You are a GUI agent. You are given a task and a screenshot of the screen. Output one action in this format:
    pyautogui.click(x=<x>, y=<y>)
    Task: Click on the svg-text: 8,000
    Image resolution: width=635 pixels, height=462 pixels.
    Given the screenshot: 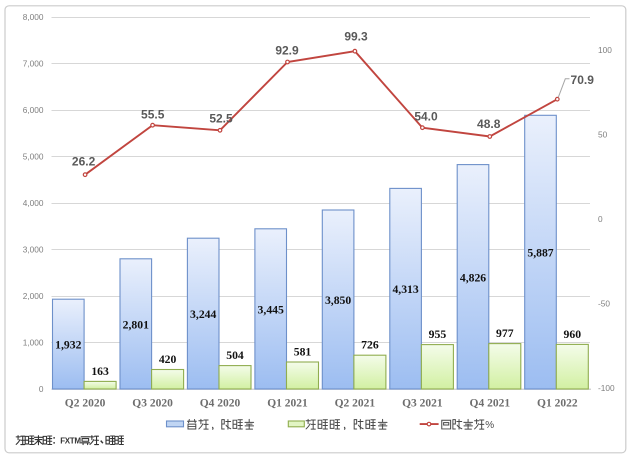 What is the action you would take?
    pyautogui.click(x=33, y=17)
    